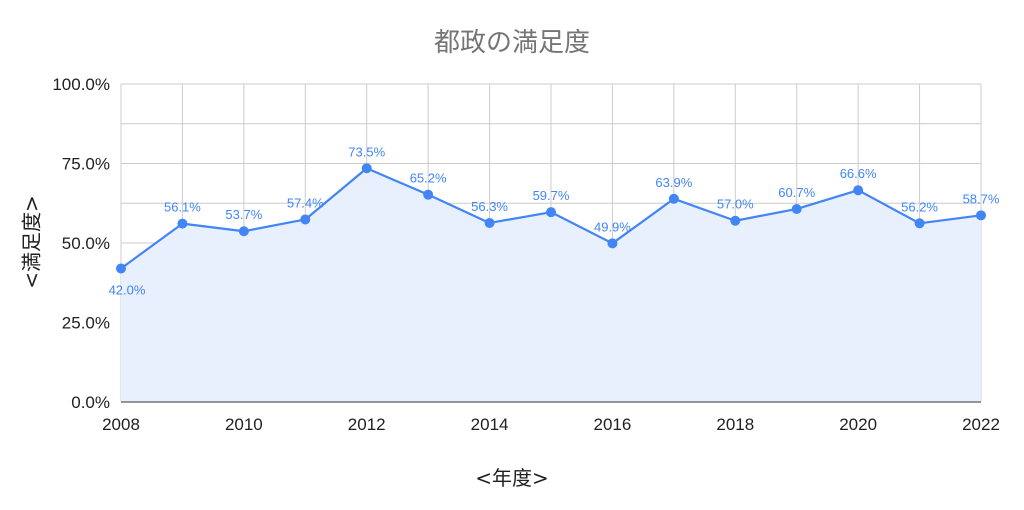 This screenshot has width=1024, height=510. What do you see at coordinates (86, 243) in the screenshot?
I see `y-tick-label: 50.0%` at bounding box center [86, 243].